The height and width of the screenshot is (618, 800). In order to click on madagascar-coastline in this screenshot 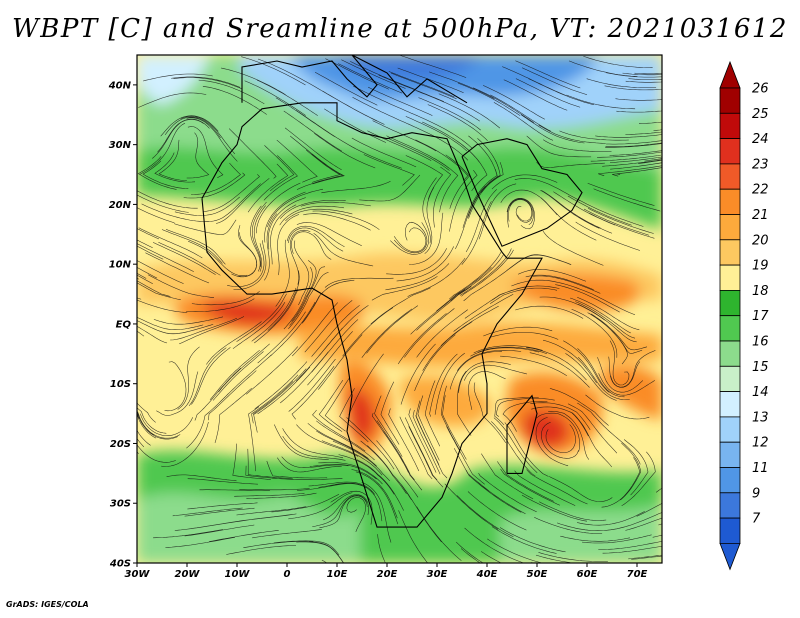, I will do `click(522, 434)`.